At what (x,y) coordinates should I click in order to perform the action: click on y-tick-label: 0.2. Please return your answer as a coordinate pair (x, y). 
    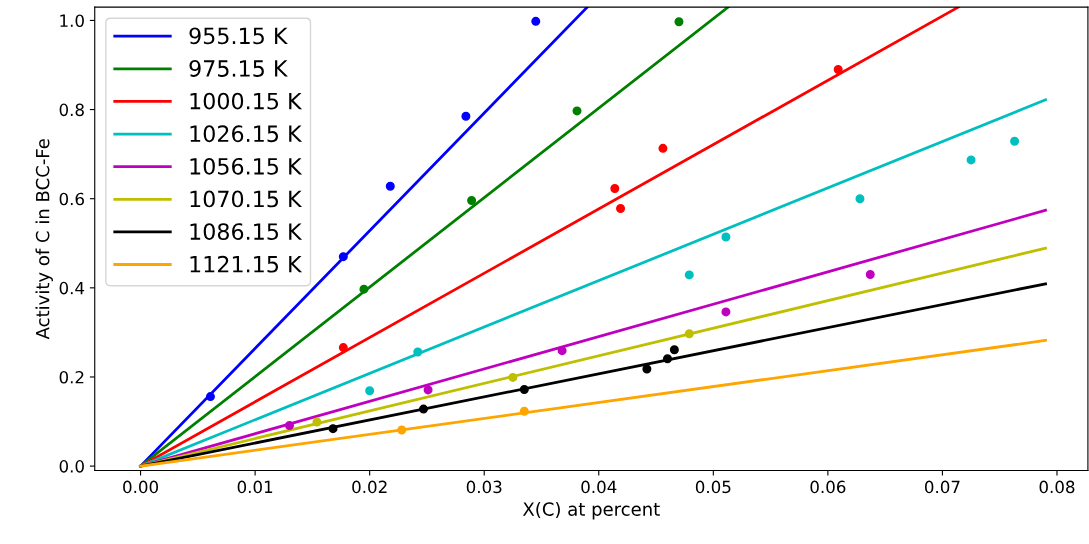
    Looking at the image, I should click on (71, 377).